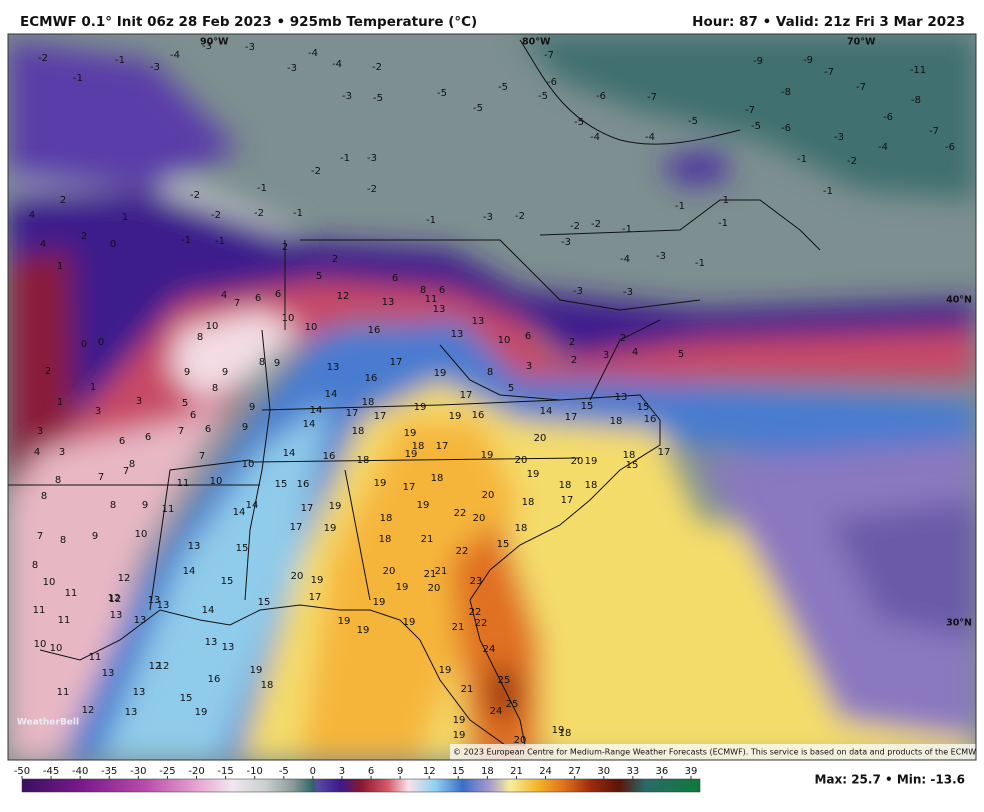  Describe the element at coordinates (43, 244) in the screenshot. I see `map-value: 4` at that location.